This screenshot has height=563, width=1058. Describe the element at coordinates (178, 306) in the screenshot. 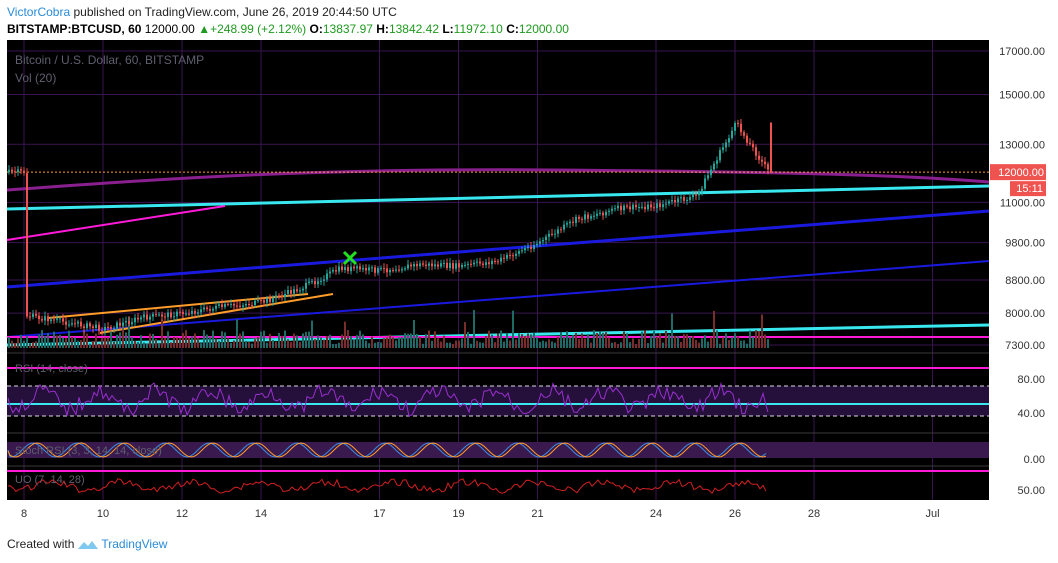

I see `orange-wedge-upper` at that location.